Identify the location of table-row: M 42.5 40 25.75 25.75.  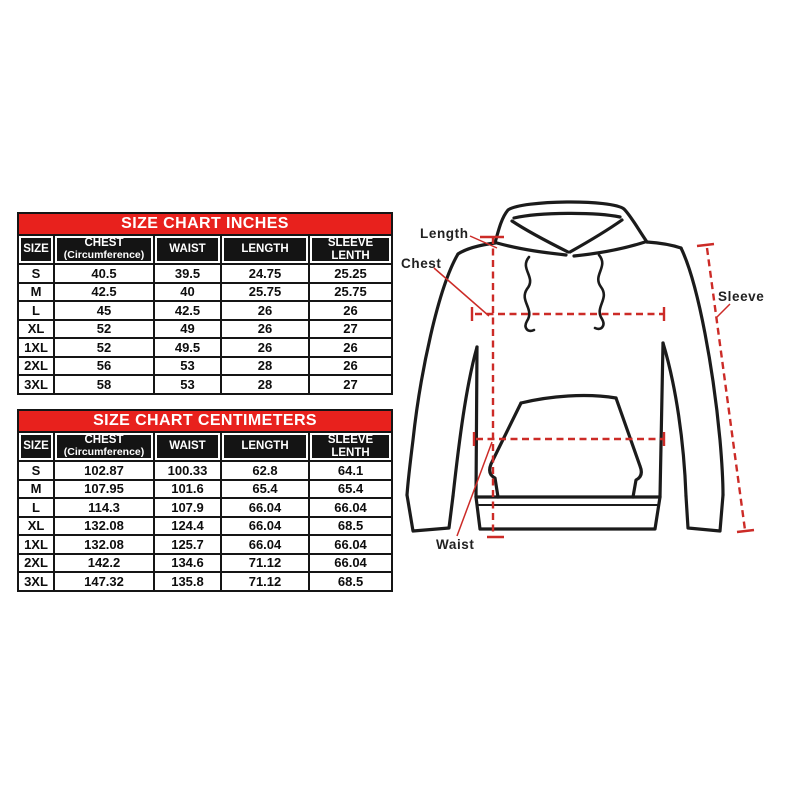
(205, 291).